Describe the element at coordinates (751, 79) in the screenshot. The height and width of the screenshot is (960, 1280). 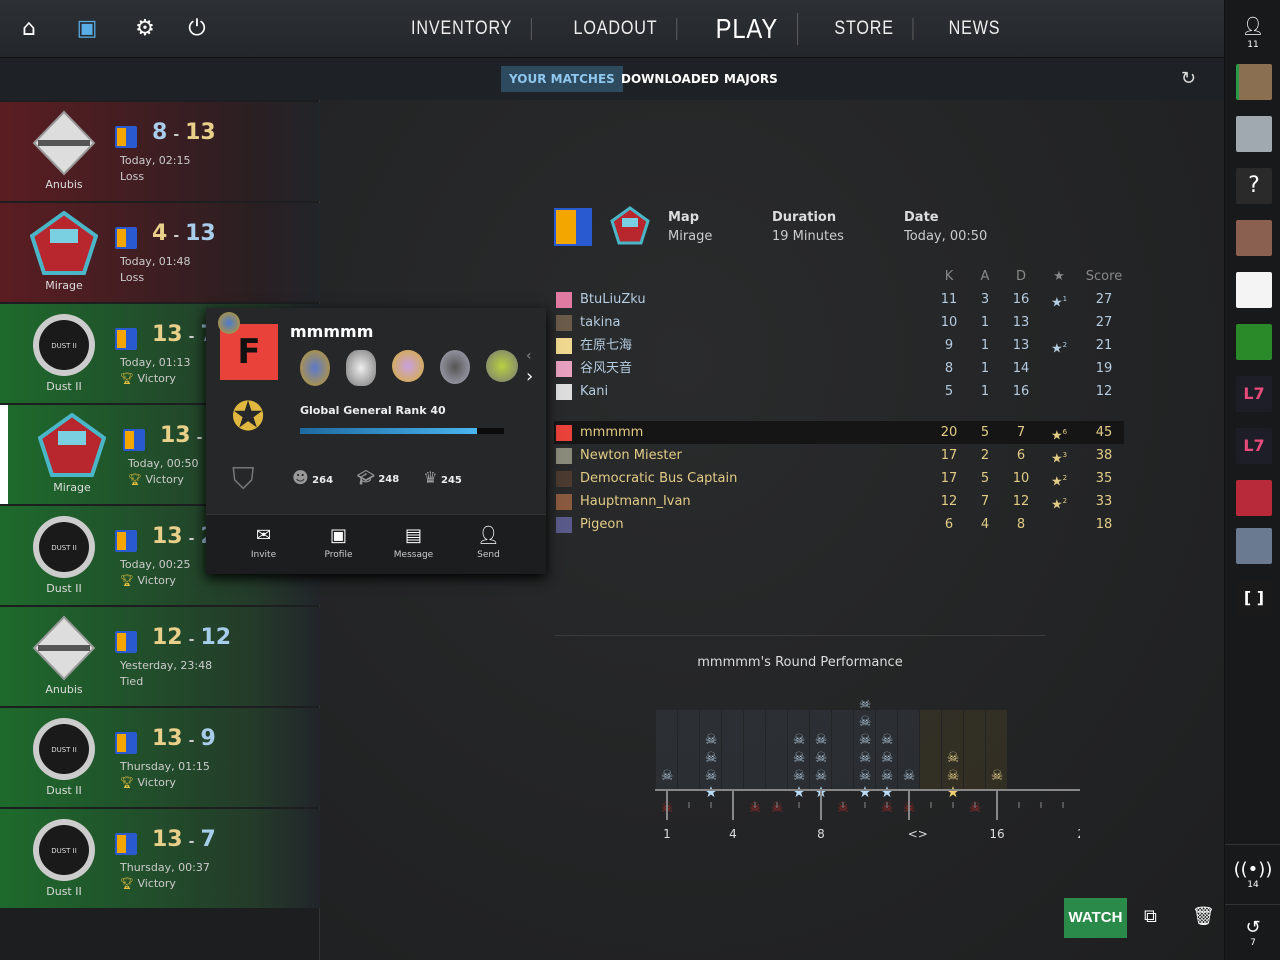
I see `tab-majors: MAJORS` at that location.